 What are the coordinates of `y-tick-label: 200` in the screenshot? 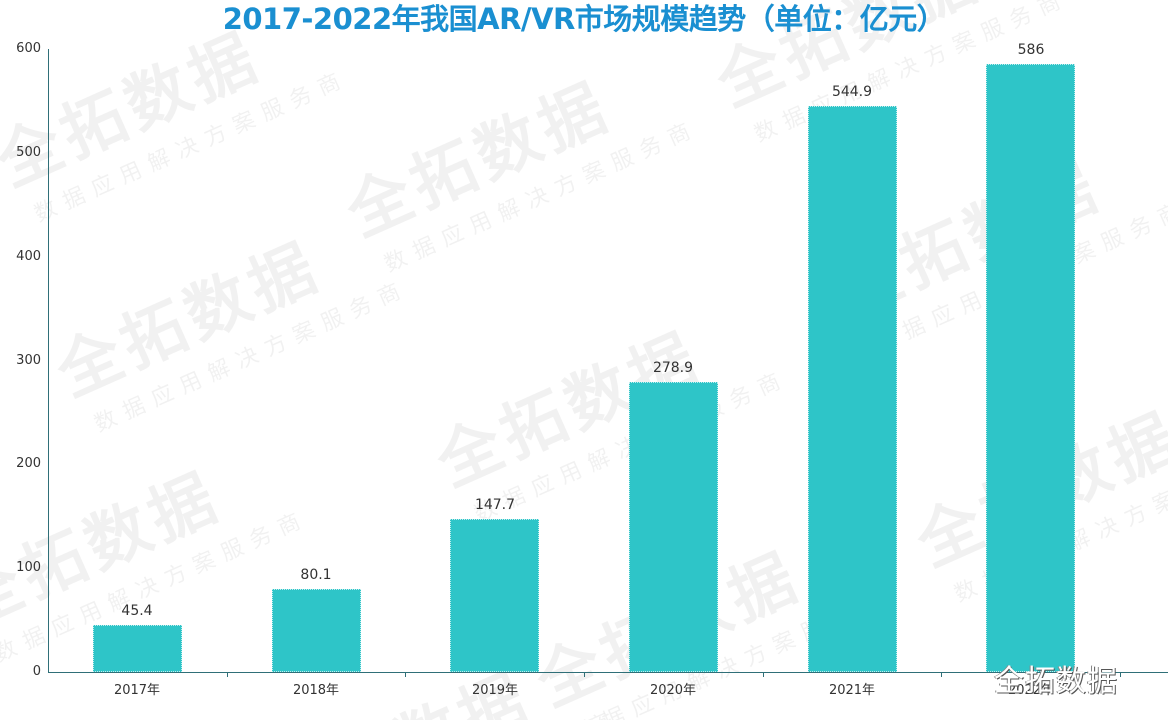 It's located at (28, 464).